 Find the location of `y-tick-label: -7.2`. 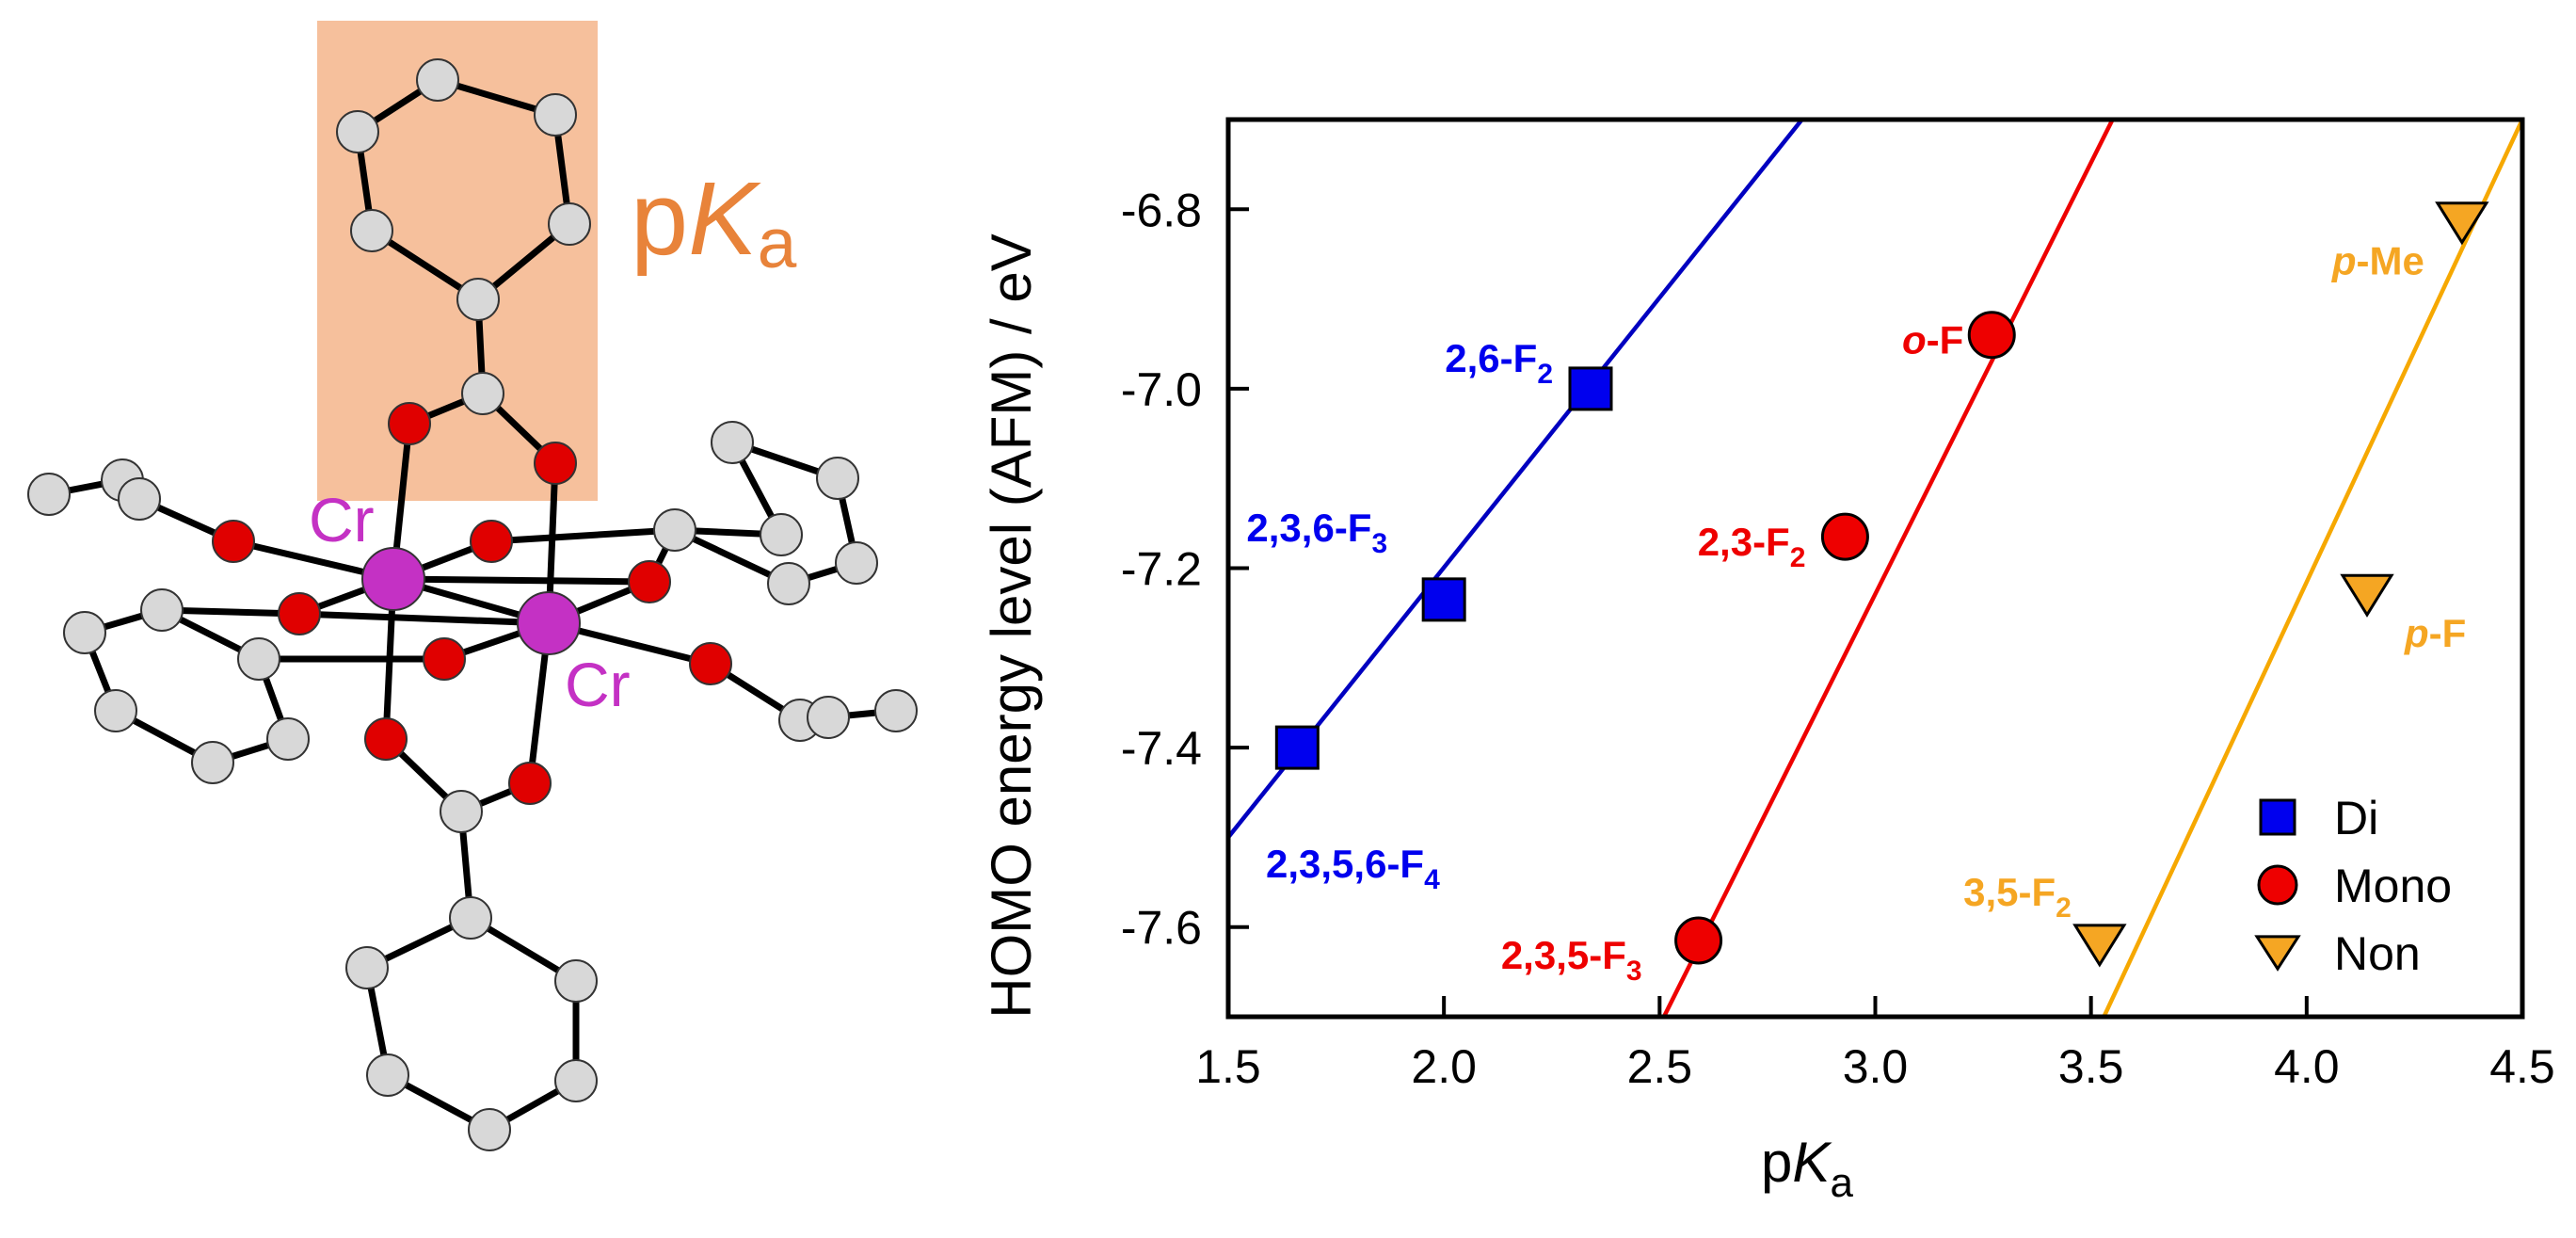

y-tick-label: -7.2 is located at coordinates (1161, 569).